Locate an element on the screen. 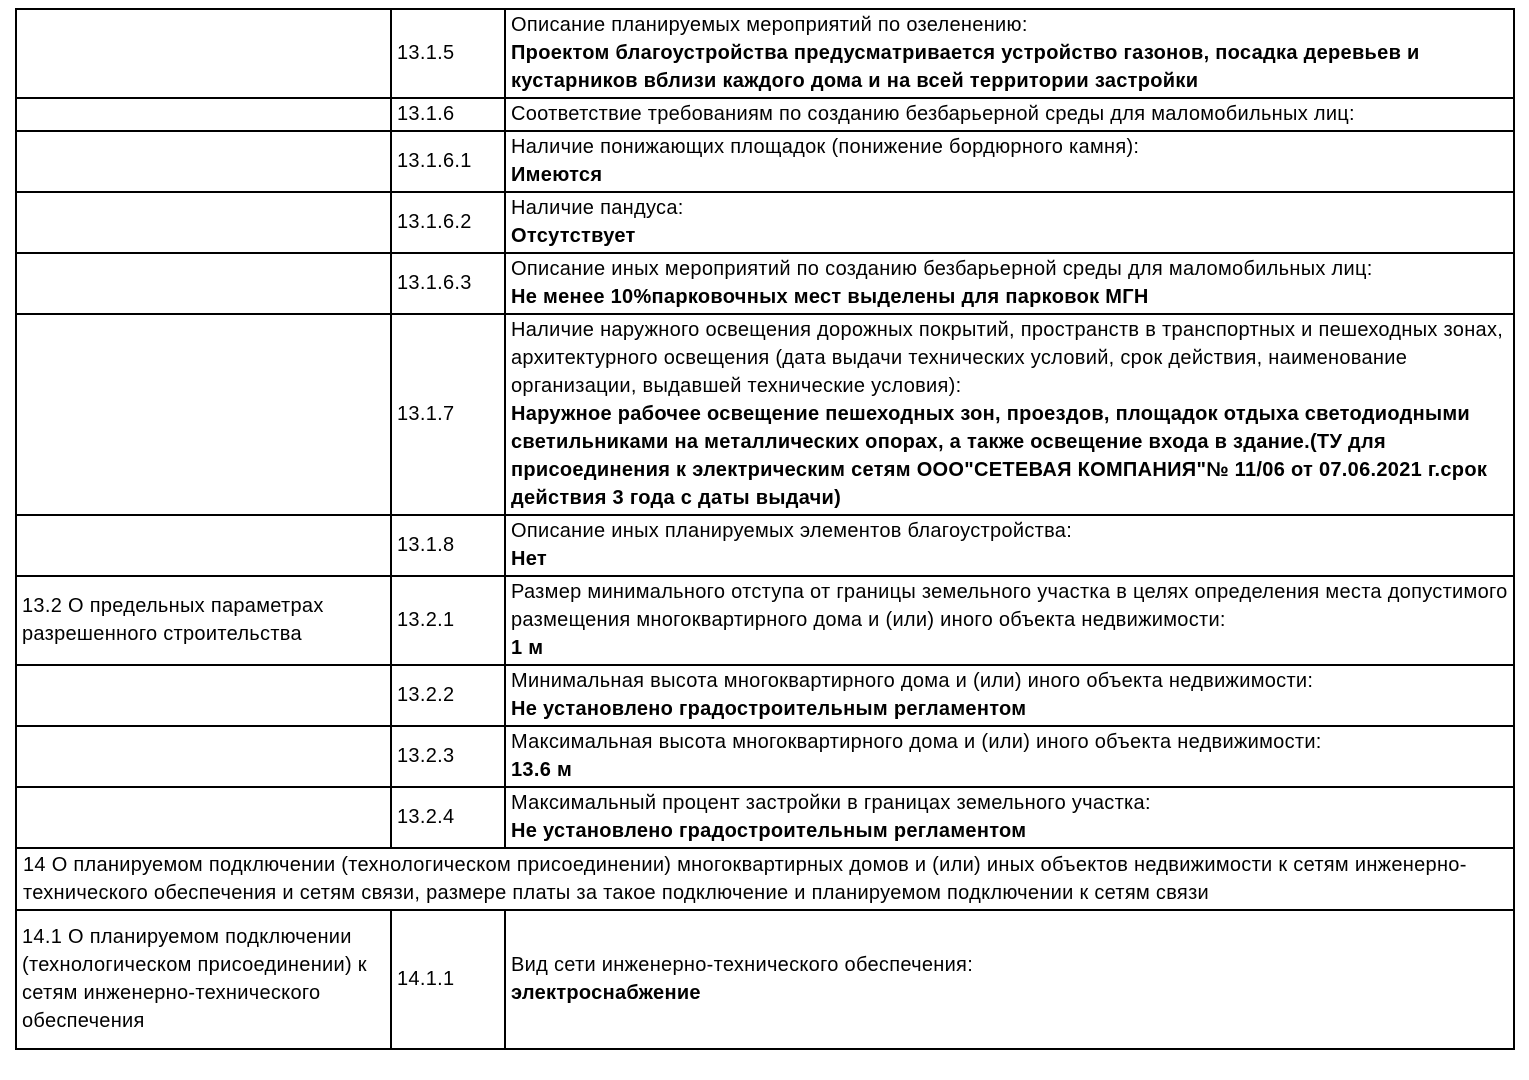 This screenshot has height=1080, width=1529. field-value: 13.6 м is located at coordinates (542, 770).